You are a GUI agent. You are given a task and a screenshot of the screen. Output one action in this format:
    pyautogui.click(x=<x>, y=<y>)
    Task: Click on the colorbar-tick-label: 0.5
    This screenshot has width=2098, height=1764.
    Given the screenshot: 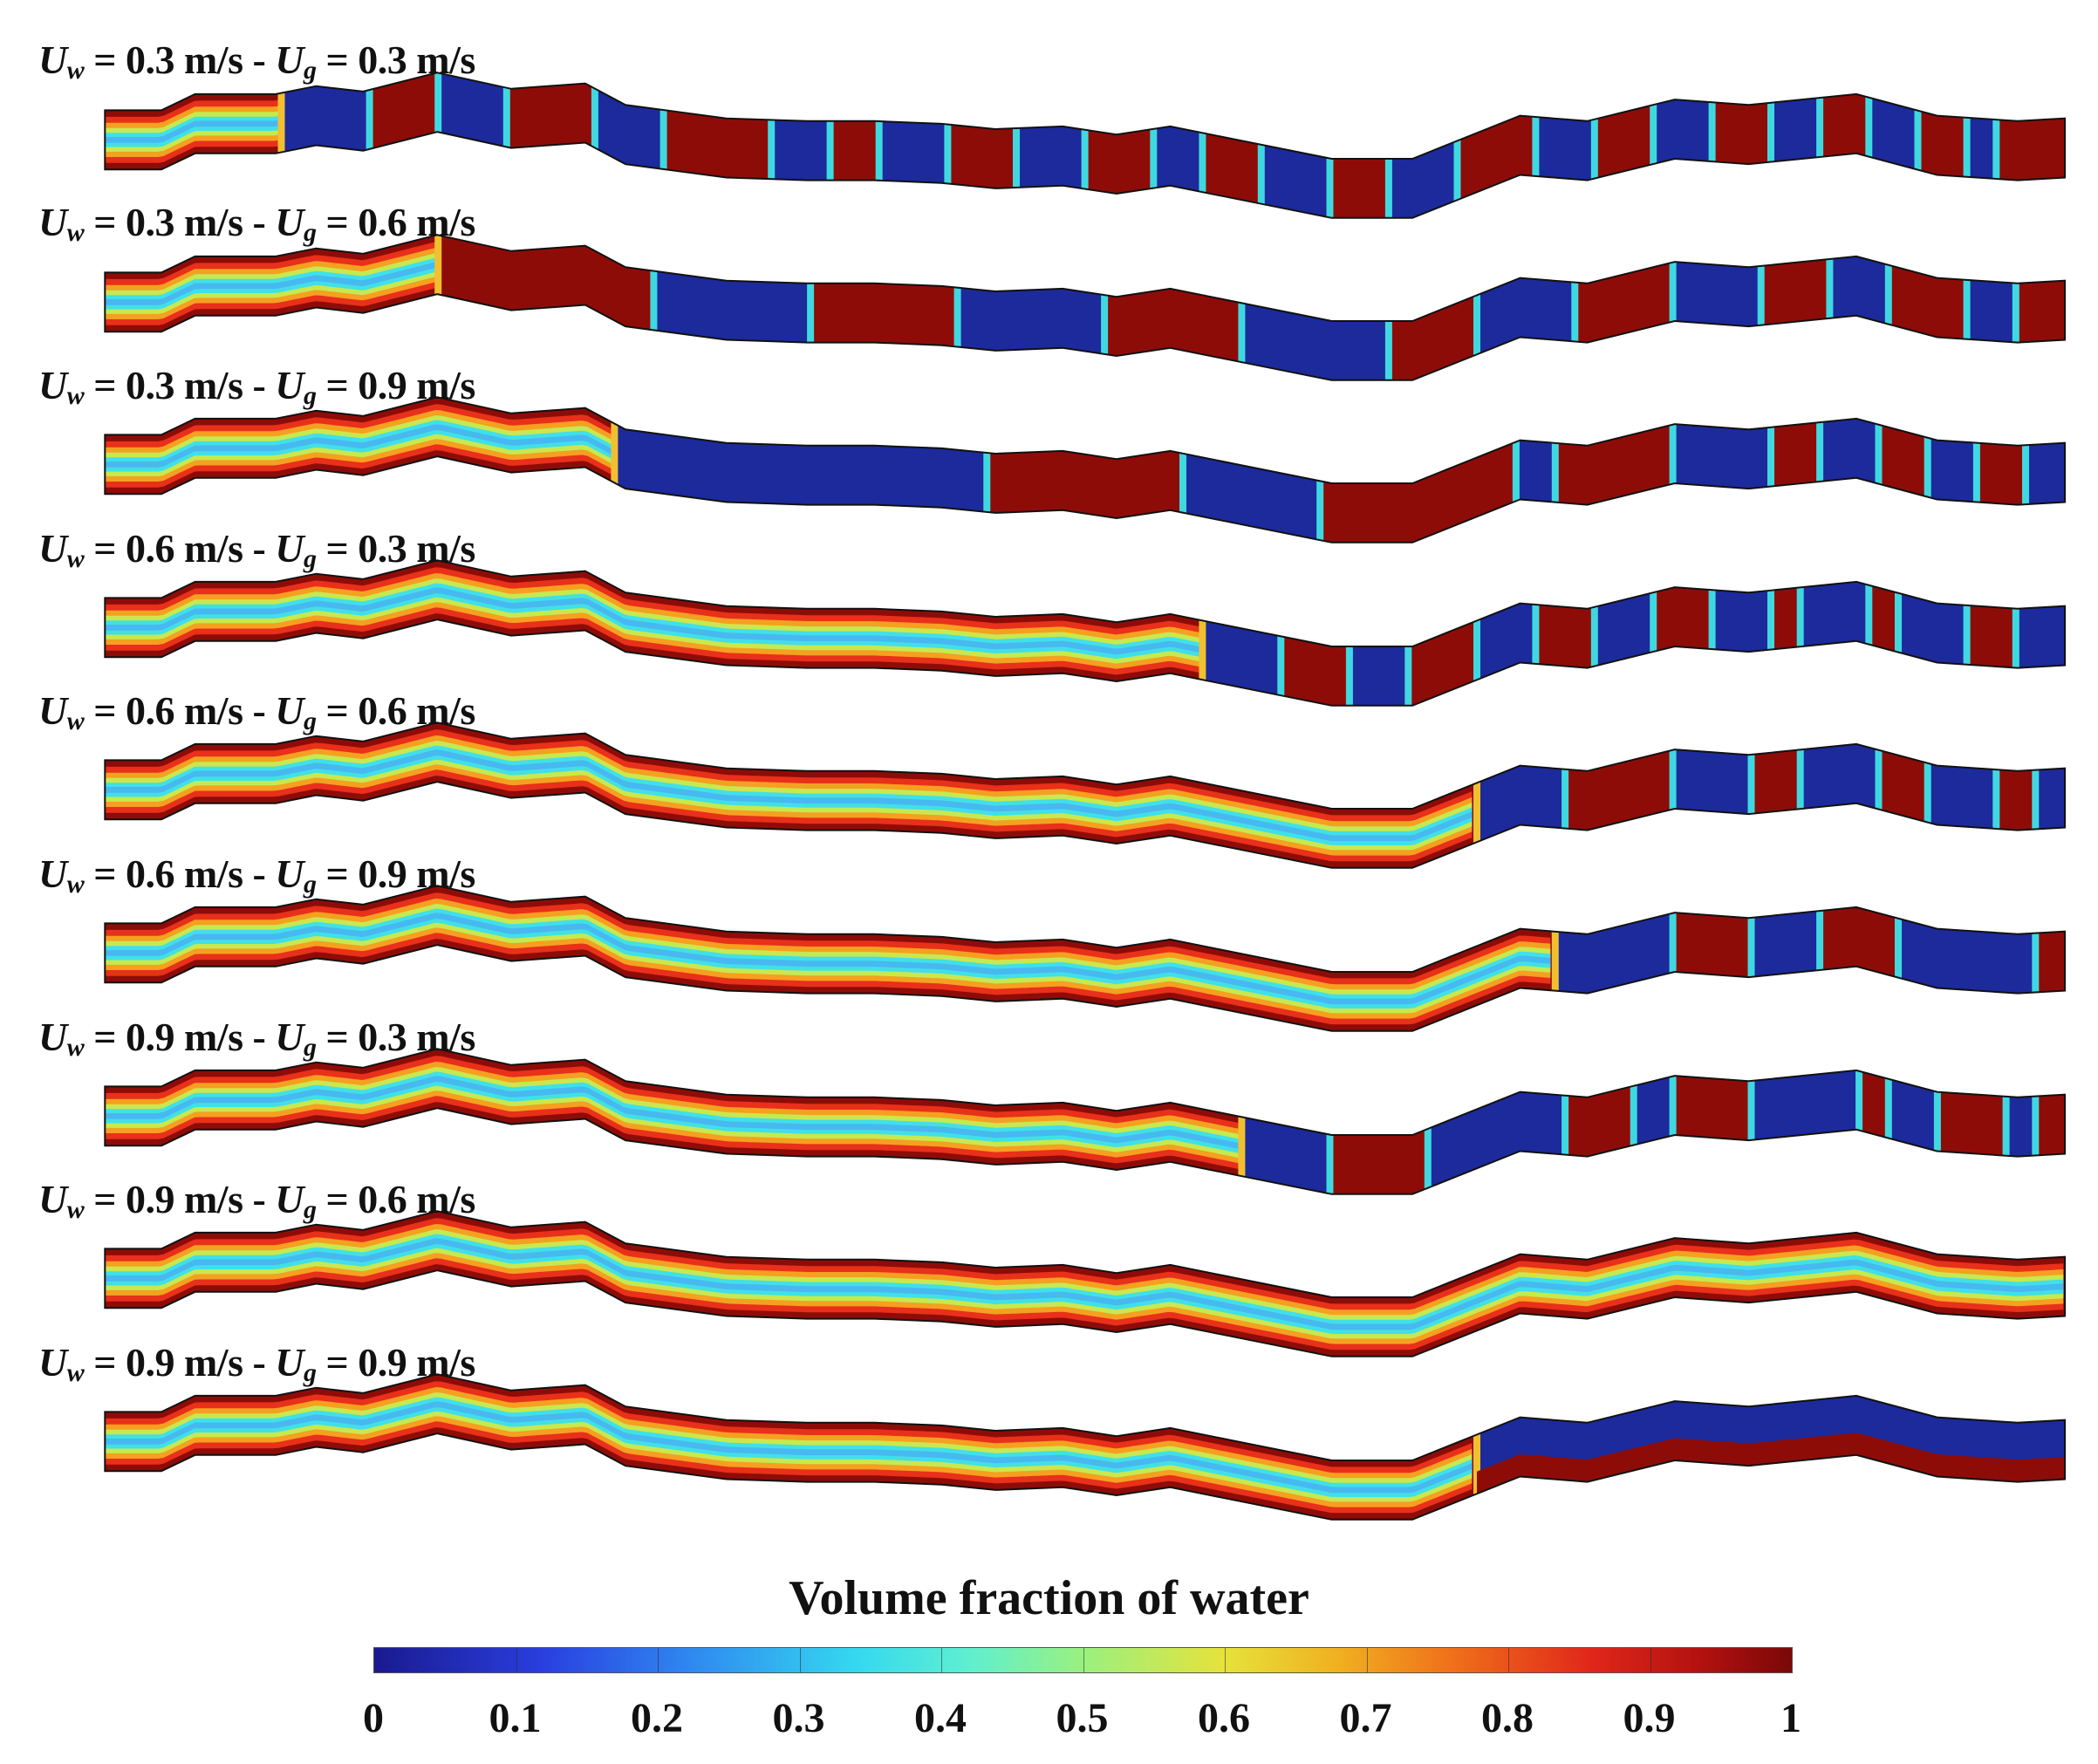 What is the action you would take?
    pyautogui.click(x=1083, y=1718)
    